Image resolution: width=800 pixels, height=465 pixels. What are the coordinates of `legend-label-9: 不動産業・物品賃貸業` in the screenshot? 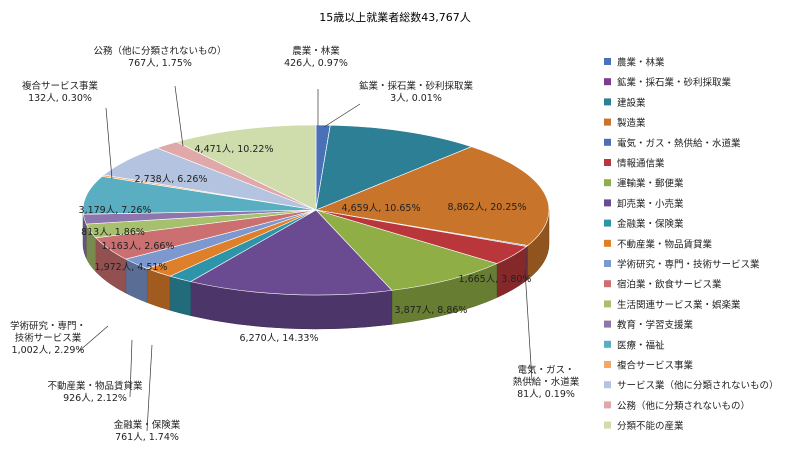 It's located at (665, 244).